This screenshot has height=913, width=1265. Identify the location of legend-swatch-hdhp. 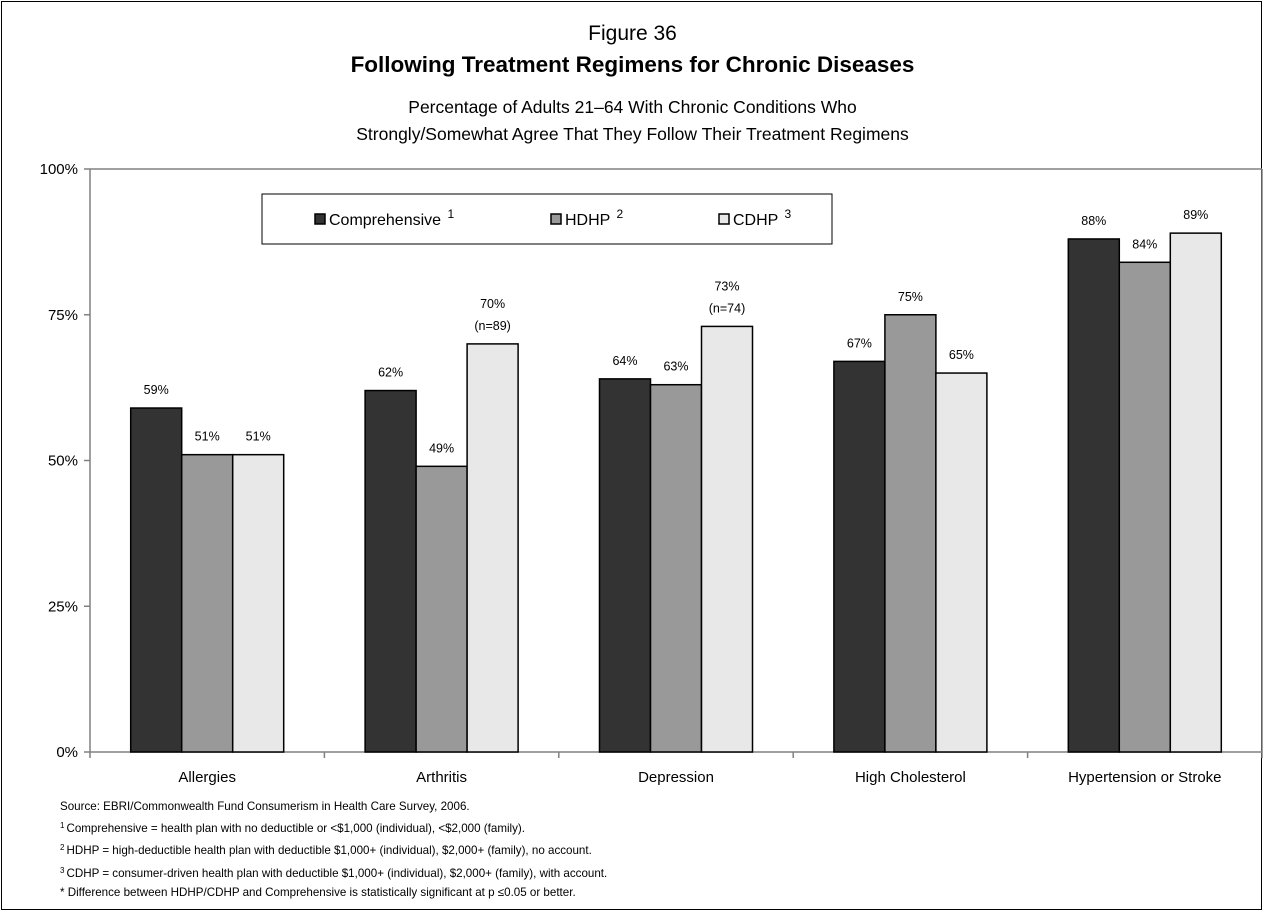
(556, 219).